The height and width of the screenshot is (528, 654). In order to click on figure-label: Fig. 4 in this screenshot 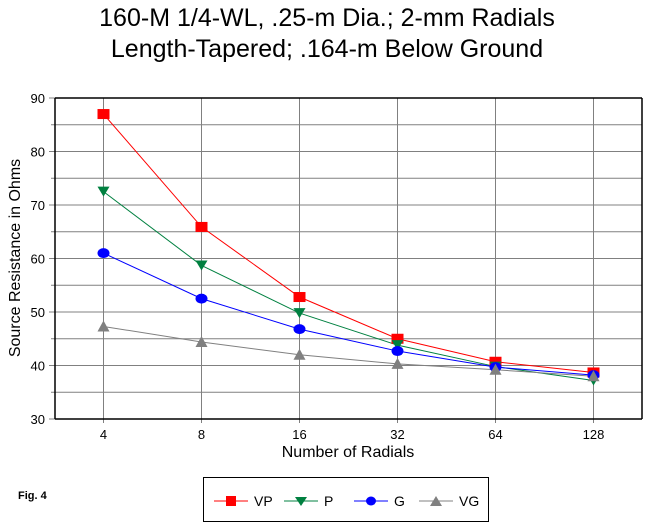, I will do `click(32, 496)`.